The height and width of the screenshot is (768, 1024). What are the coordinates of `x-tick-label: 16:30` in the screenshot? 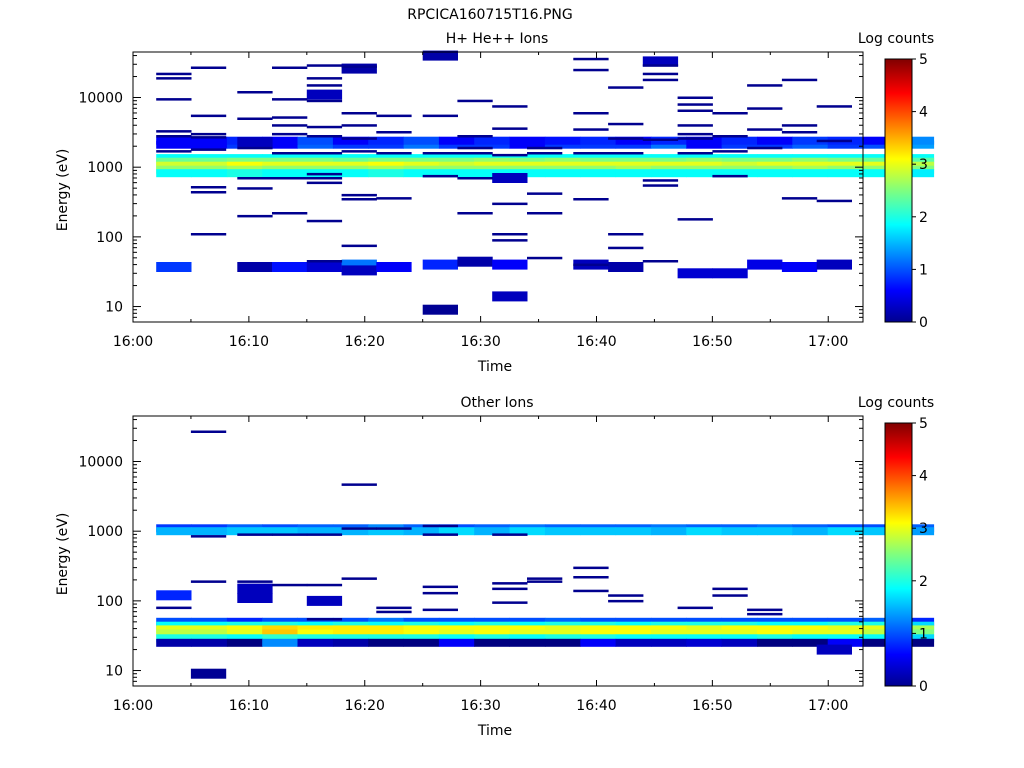 It's located at (480, 342).